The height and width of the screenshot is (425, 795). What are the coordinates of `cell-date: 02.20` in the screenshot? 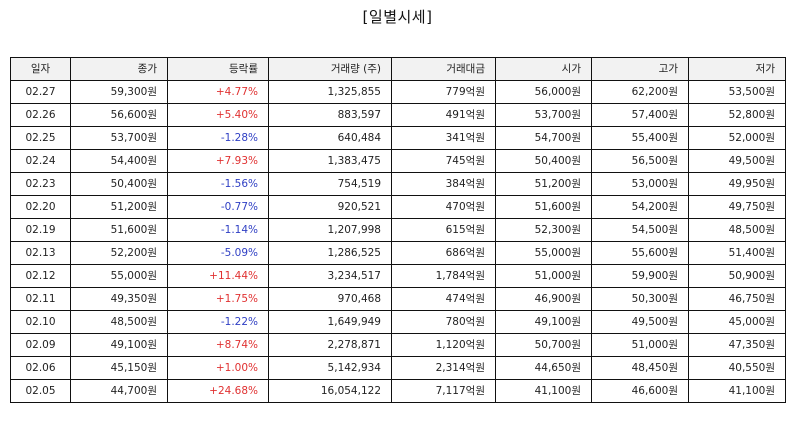 It's located at (40, 207).